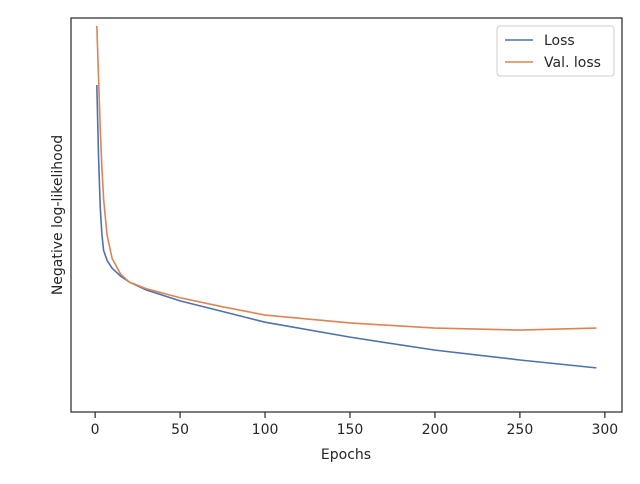 The image size is (640, 484). Describe the element at coordinates (350, 430) in the screenshot. I see `x-tick-label: 150` at that location.